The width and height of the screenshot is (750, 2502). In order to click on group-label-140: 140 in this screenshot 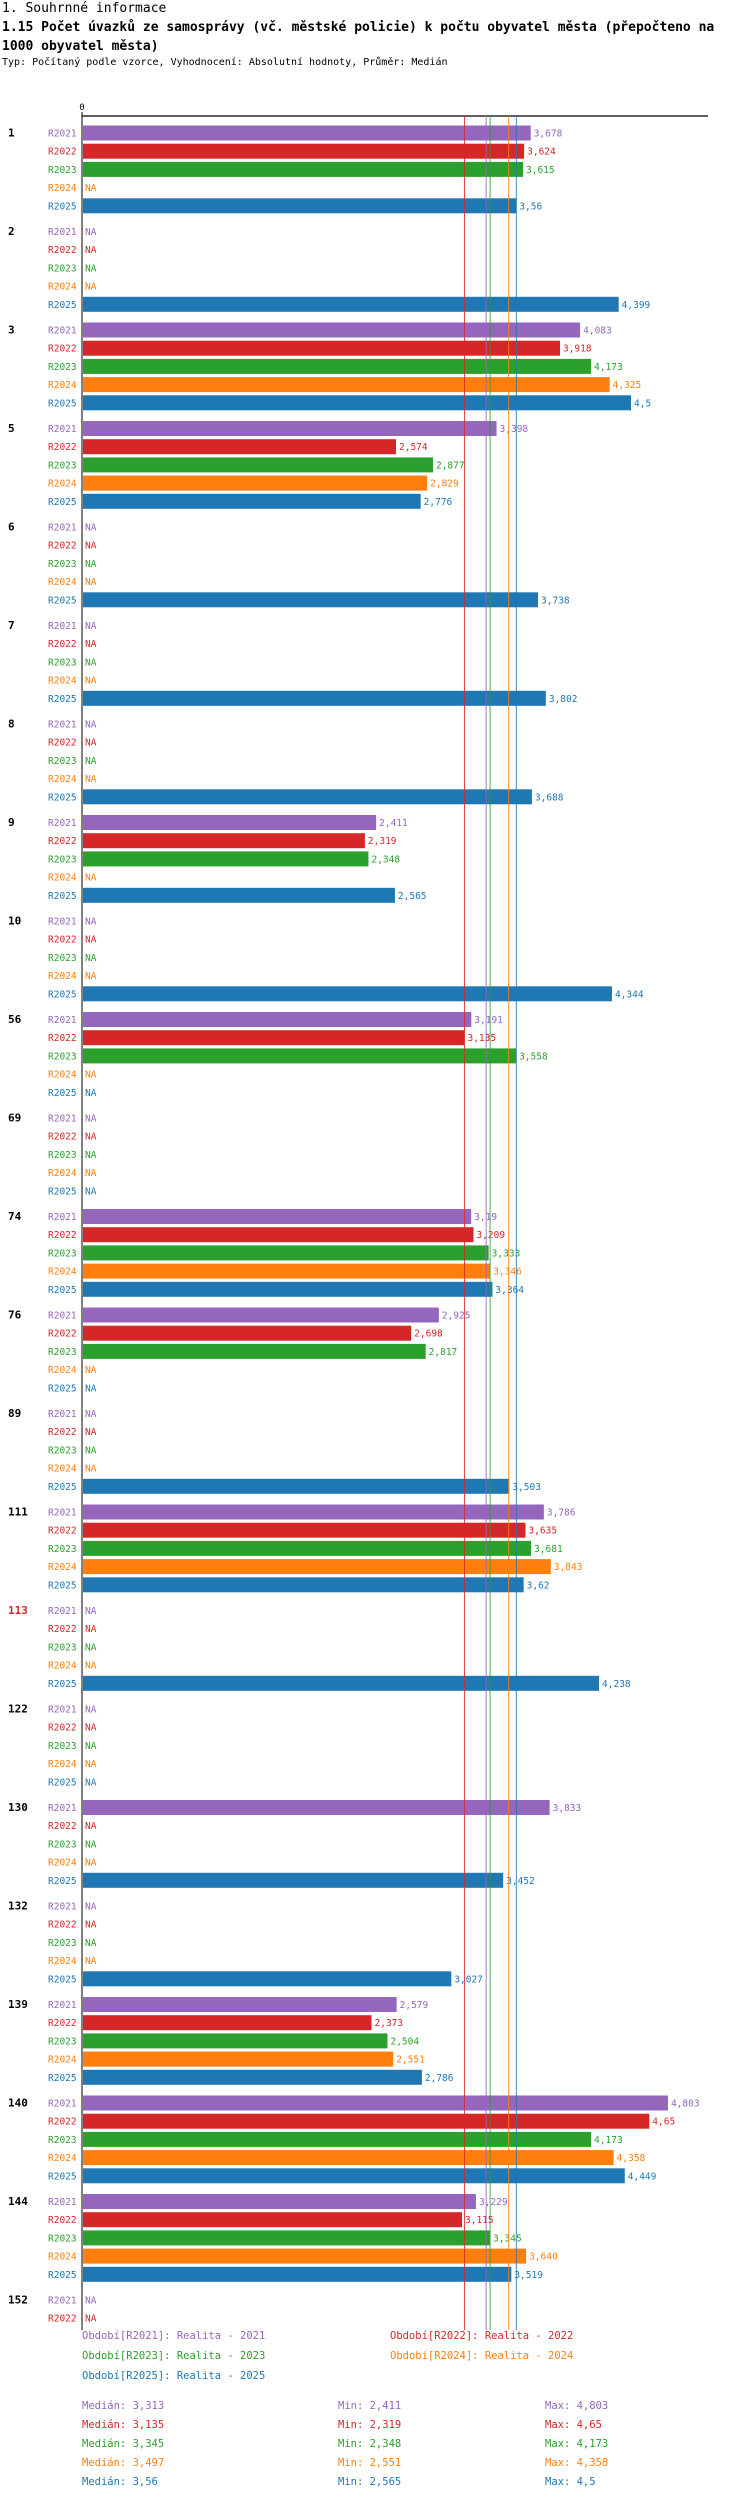, I will do `click(18, 2103)`.